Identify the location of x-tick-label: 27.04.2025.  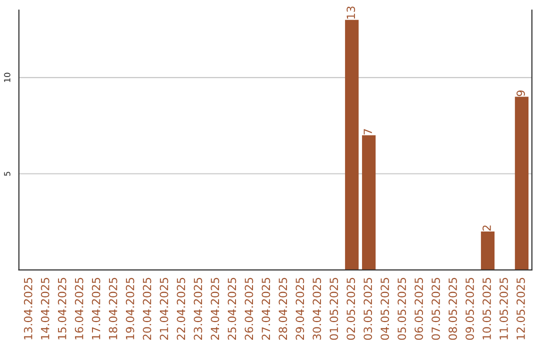
(266, 309).